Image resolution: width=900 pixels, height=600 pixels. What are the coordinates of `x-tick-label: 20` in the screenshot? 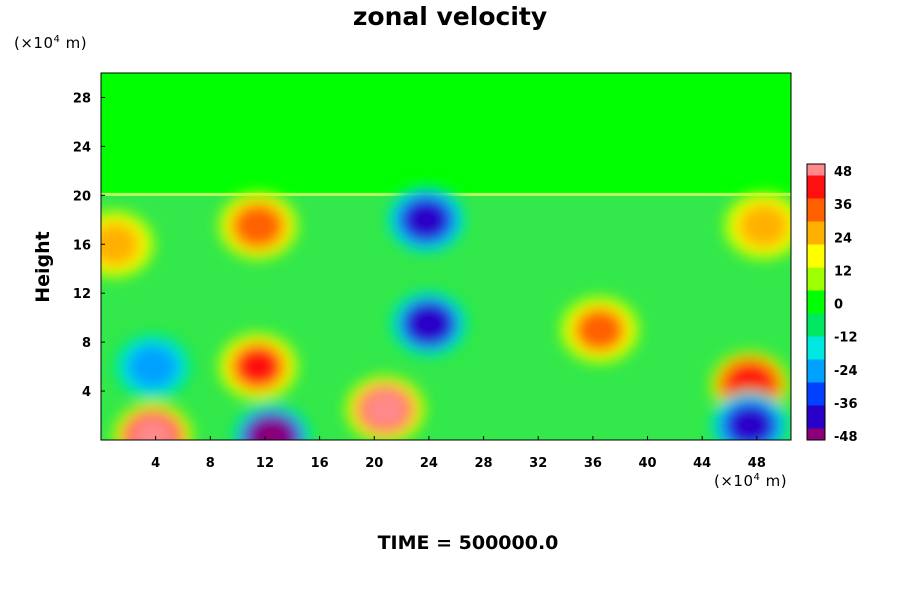 It's located at (374, 463).